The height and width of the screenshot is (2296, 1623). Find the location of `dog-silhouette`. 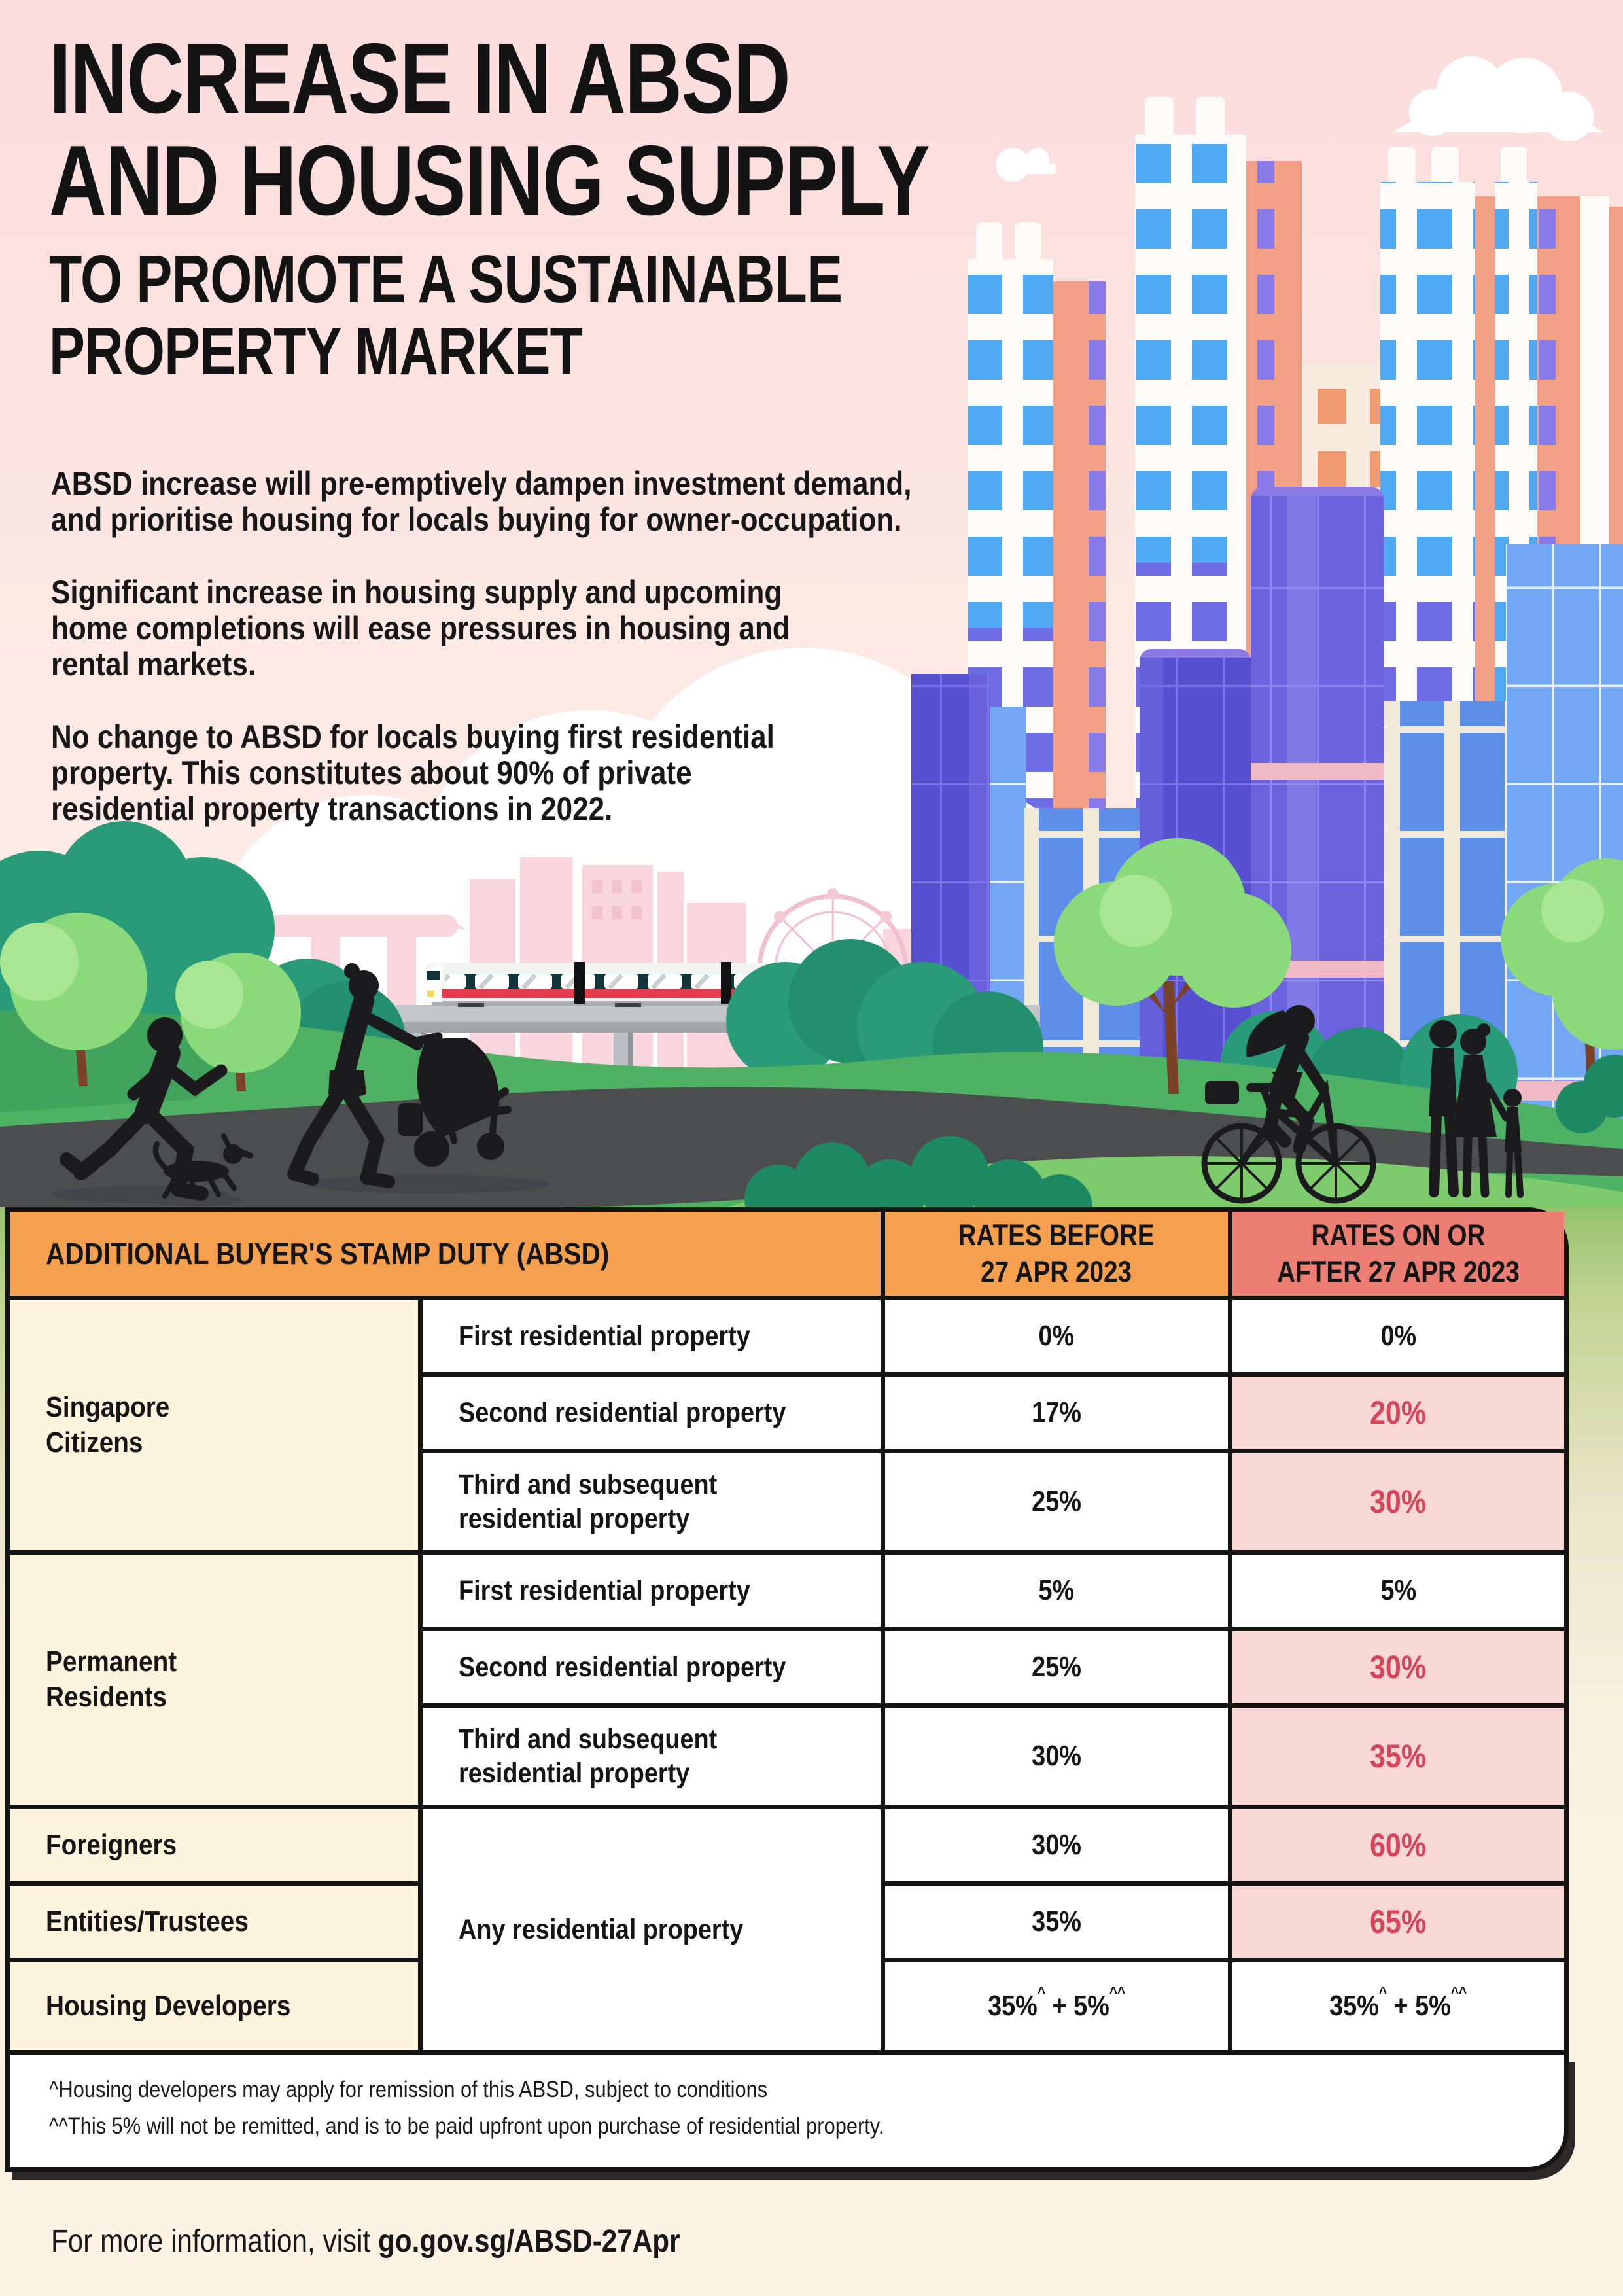

dog-silhouette is located at coordinates (203, 1167).